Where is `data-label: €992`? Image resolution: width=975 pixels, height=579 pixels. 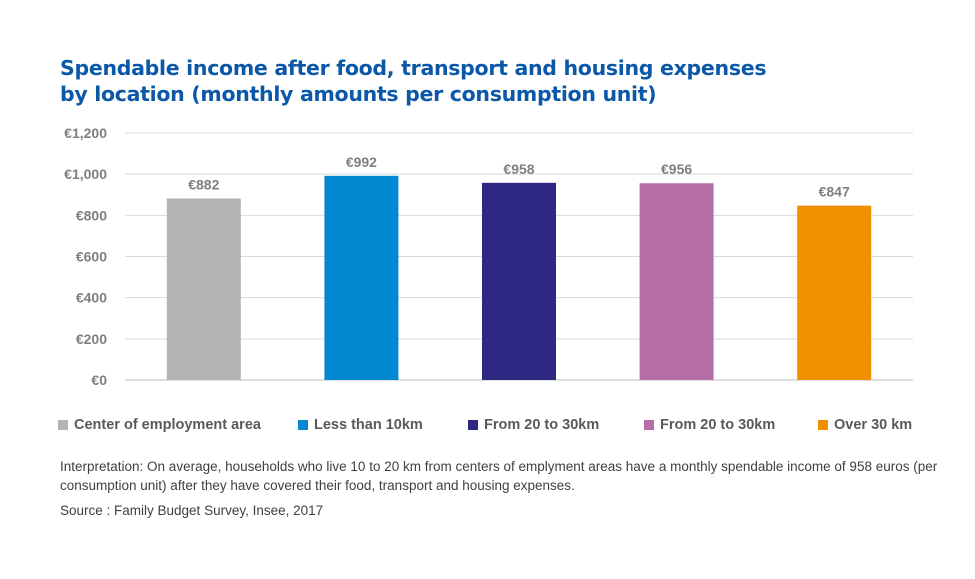
data-label: €992 is located at coordinates (361, 162).